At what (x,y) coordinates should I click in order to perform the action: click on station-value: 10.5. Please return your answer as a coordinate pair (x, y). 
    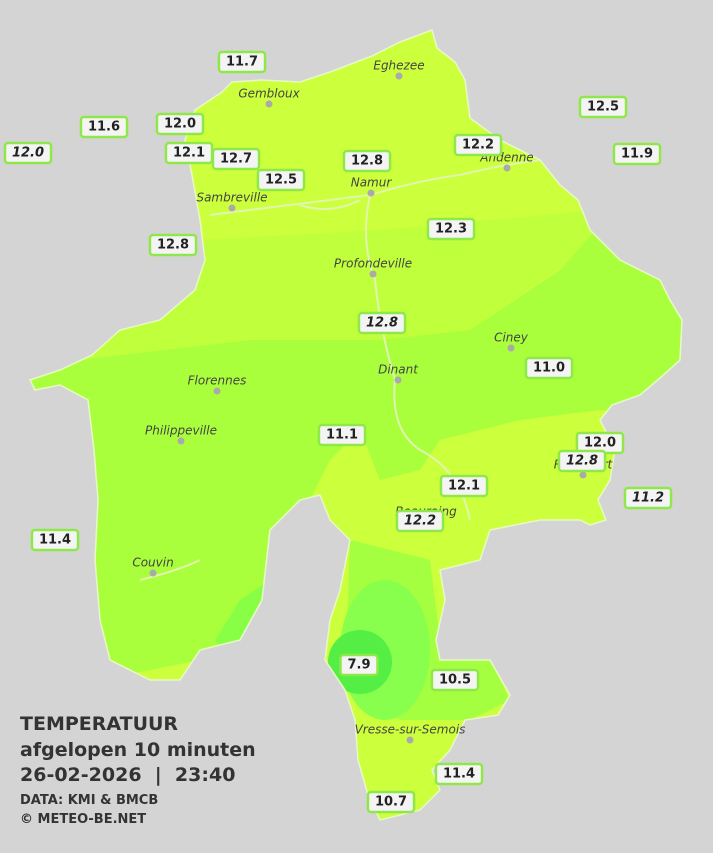
    Looking at the image, I should click on (455, 680).